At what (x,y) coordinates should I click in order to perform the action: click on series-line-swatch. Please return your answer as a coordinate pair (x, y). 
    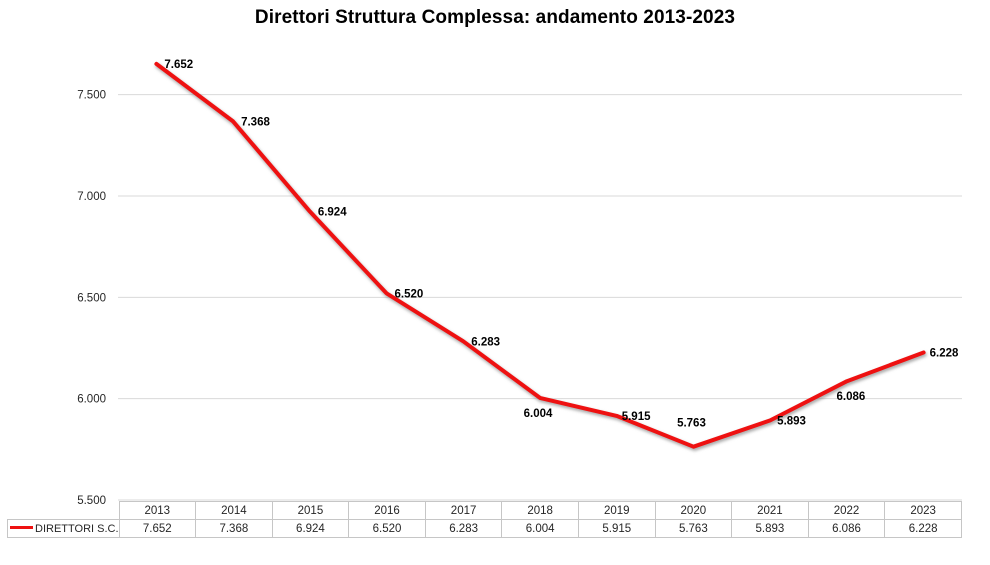
    Looking at the image, I should click on (21, 527).